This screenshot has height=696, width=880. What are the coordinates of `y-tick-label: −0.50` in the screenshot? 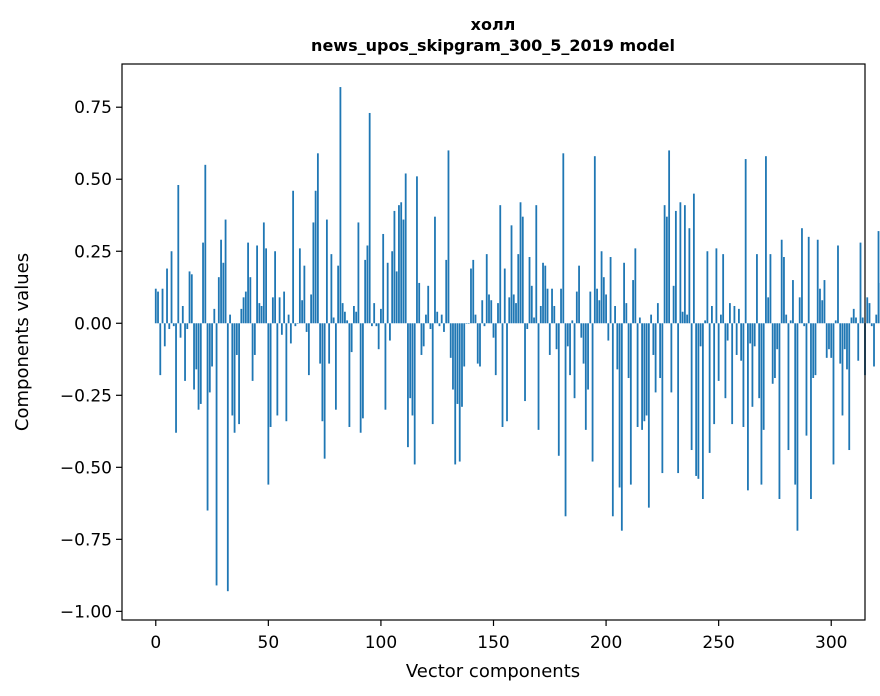 It's located at (86, 468).